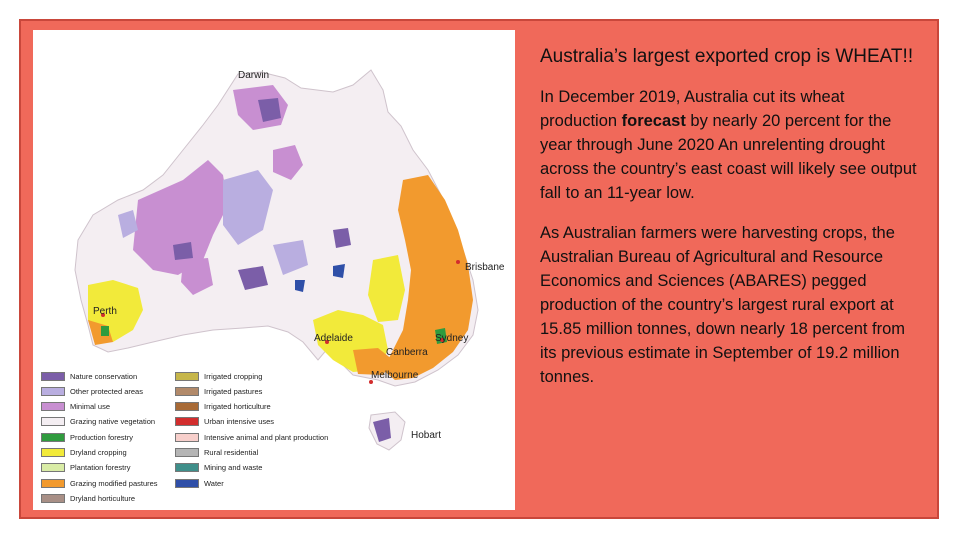  What do you see at coordinates (237, 407) in the screenshot?
I see `legend-label: Irrigated horticulture` at bounding box center [237, 407].